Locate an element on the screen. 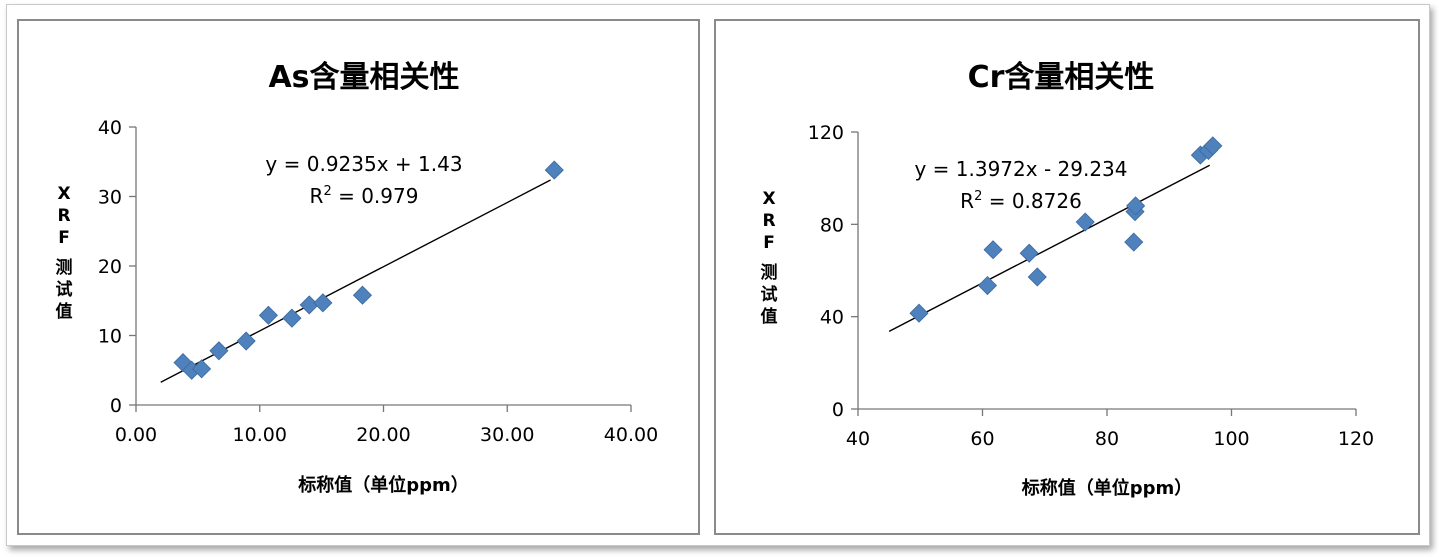  r-squared-label: R2 = 0.8726 is located at coordinates (1021, 201).